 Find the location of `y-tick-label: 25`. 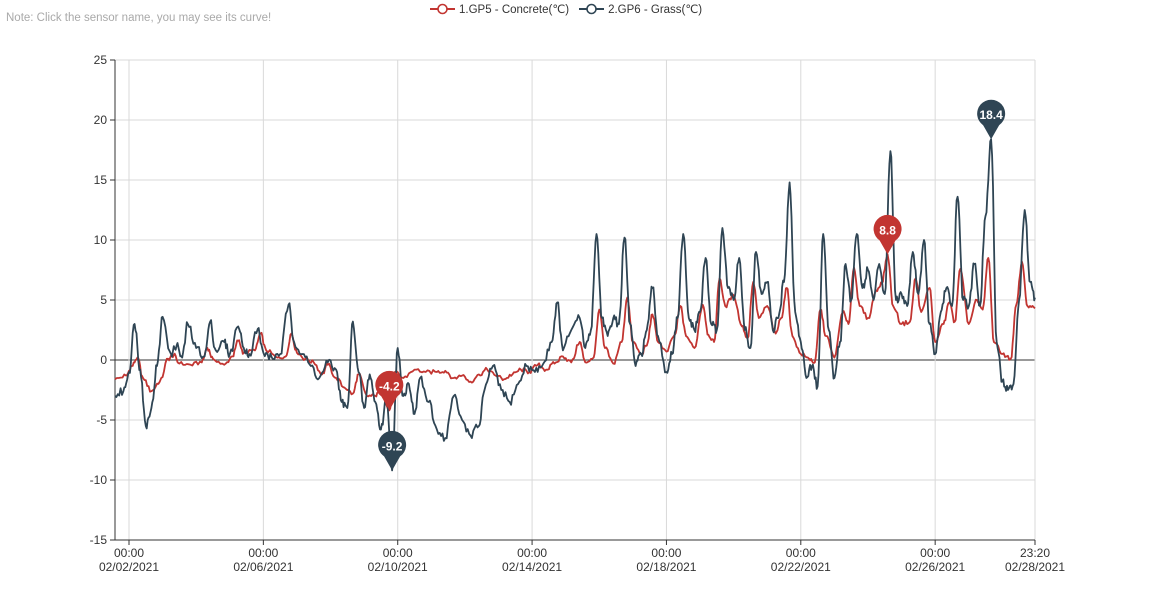

y-tick-label: 25 is located at coordinates (101, 60).